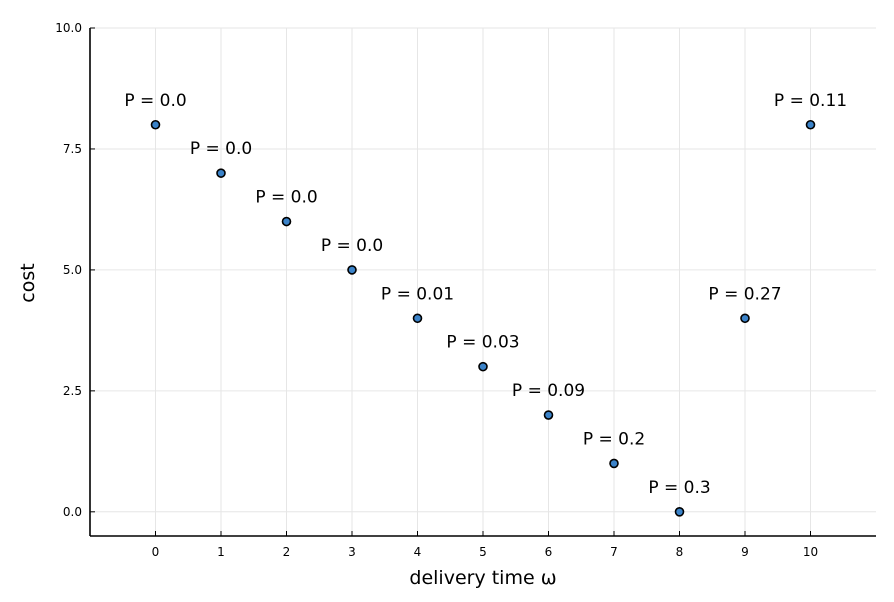 The image size is (894, 602). What do you see at coordinates (744, 294) in the screenshot?
I see `data-point-label: P = 0.27` at bounding box center [744, 294].